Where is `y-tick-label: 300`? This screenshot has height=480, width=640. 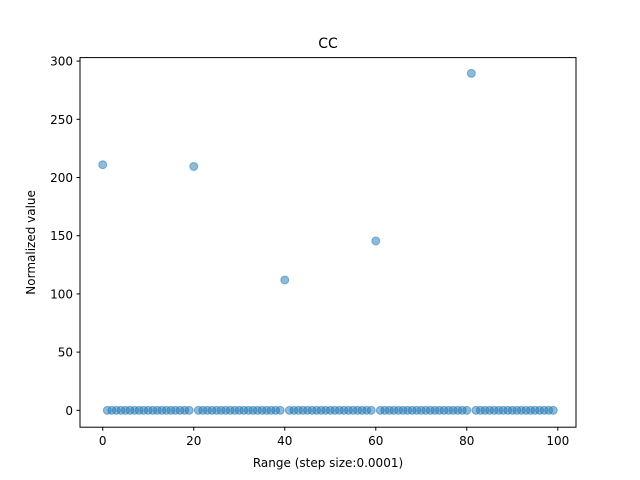 y-tick-label: 300 is located at coordinates (61, 62).